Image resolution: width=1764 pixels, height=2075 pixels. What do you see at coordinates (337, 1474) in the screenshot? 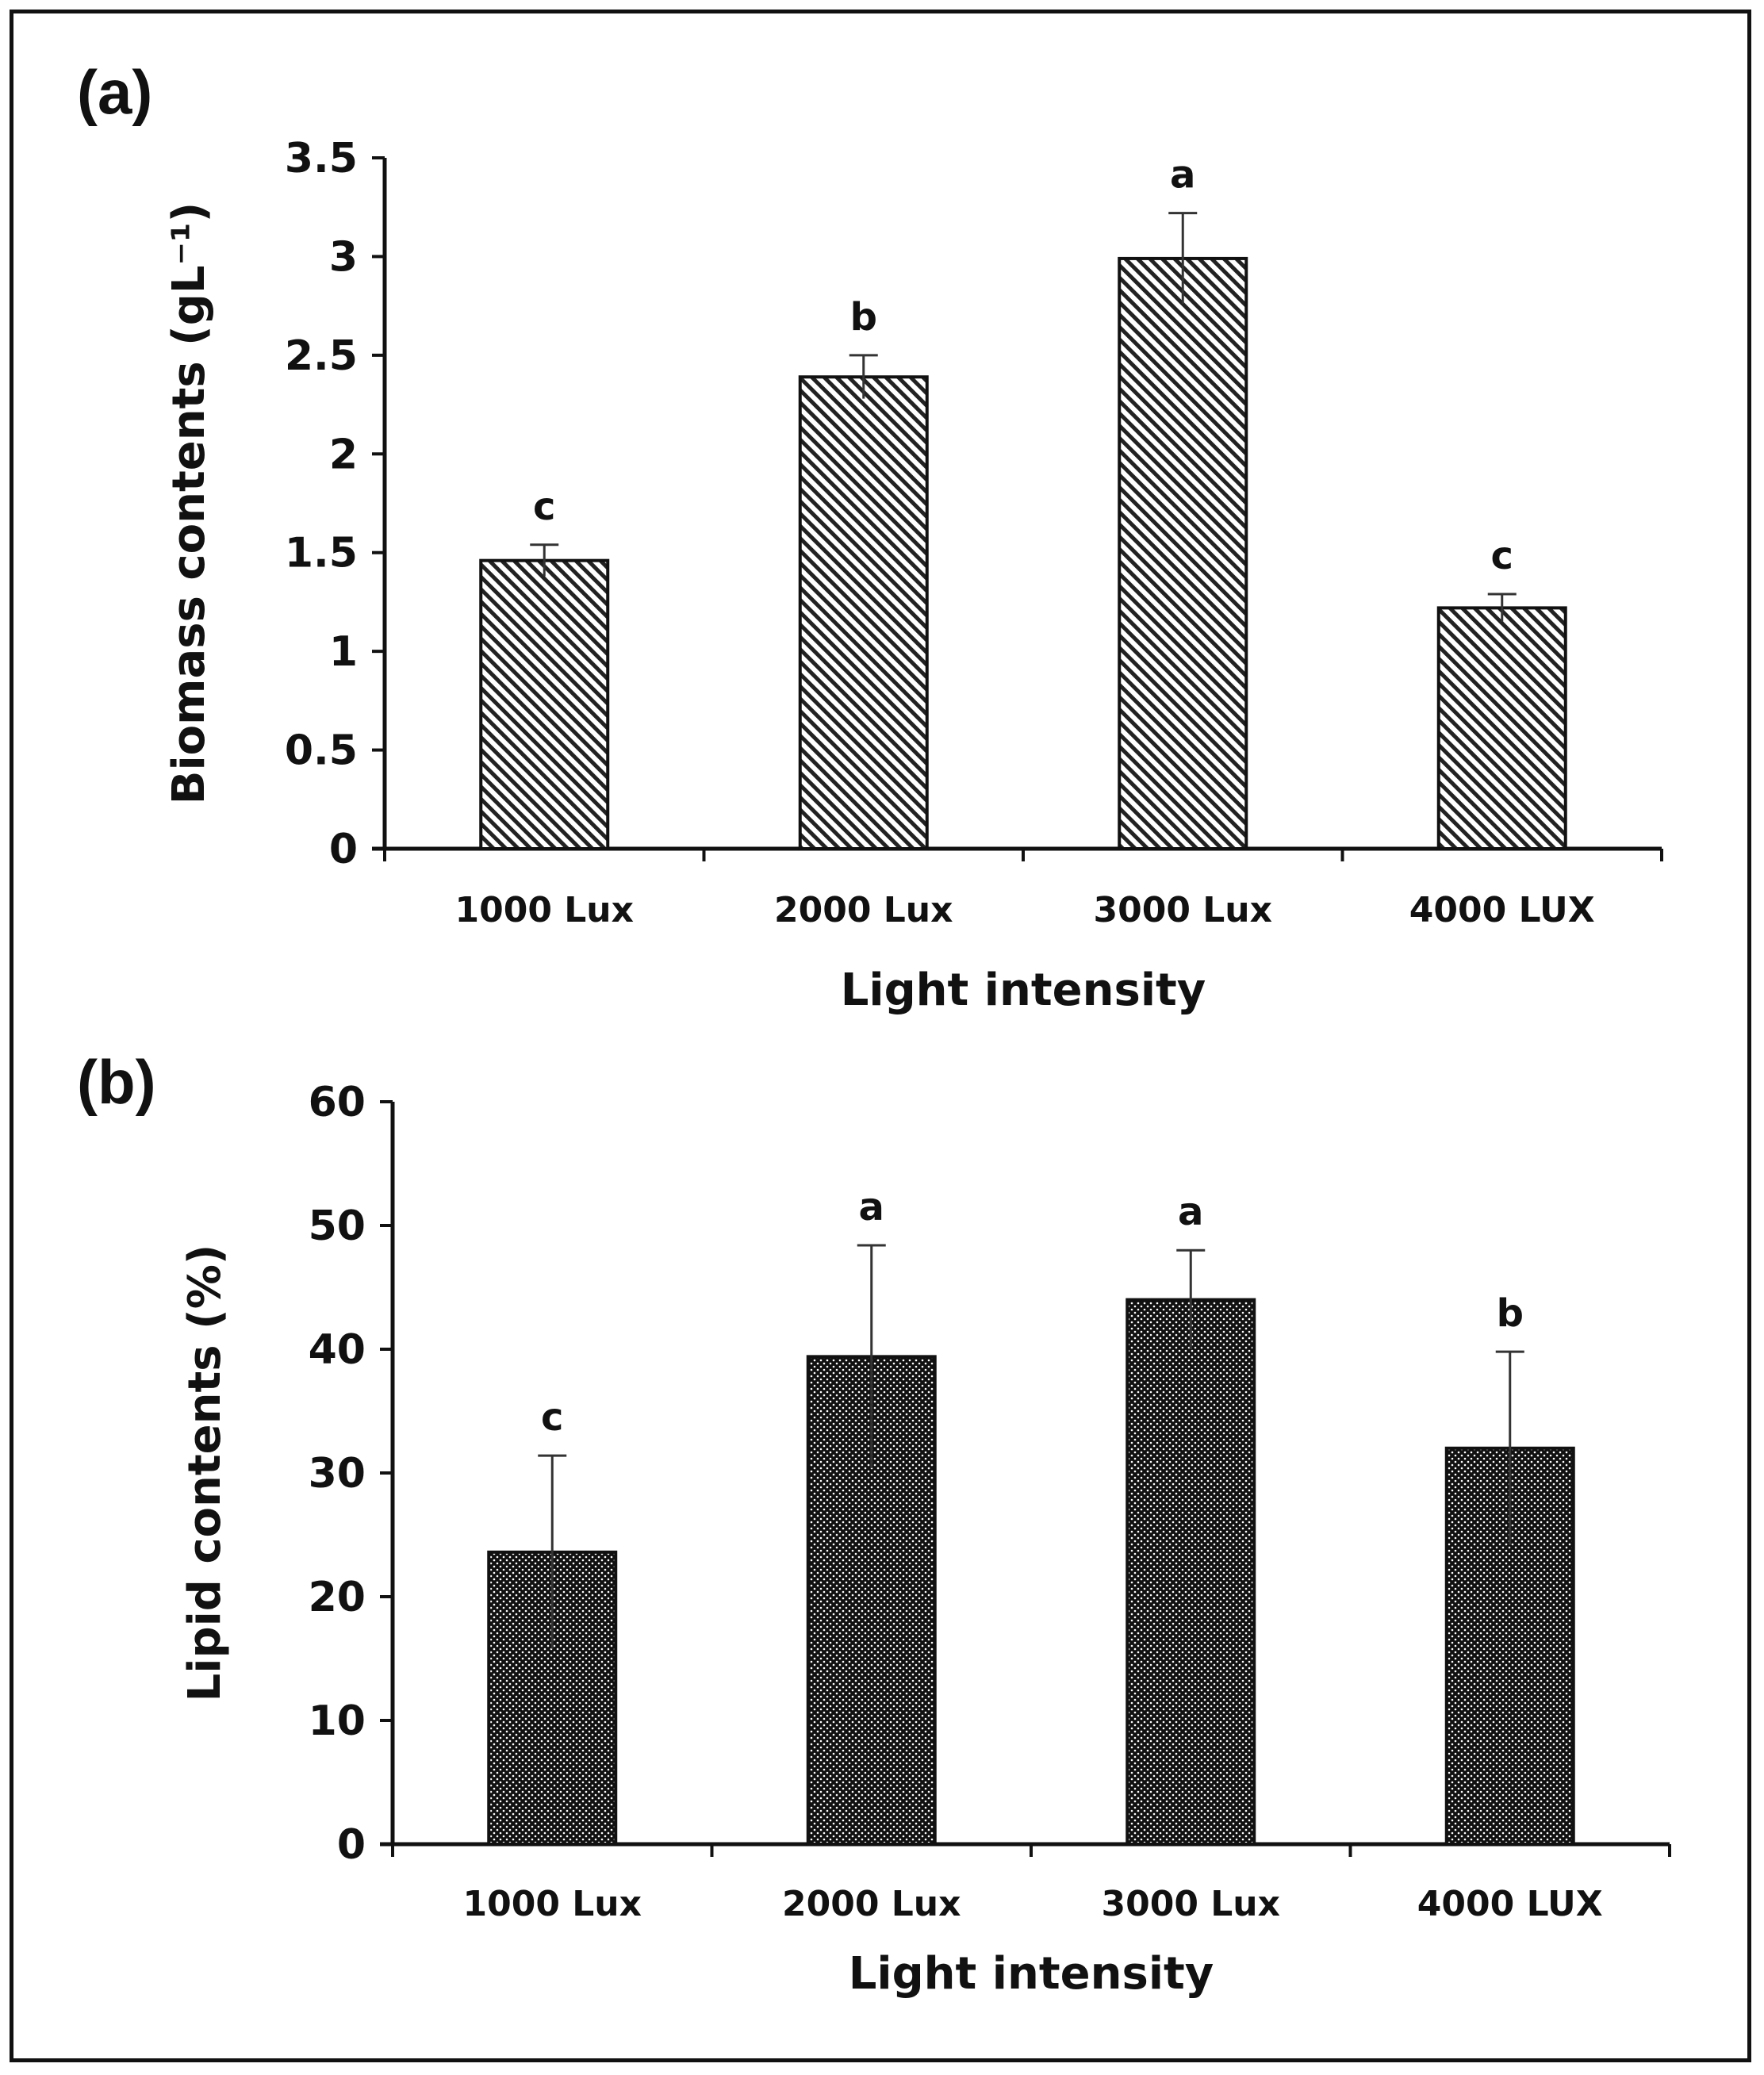
I see `y-tick-label: 30` at bounding box center [337, 1474].